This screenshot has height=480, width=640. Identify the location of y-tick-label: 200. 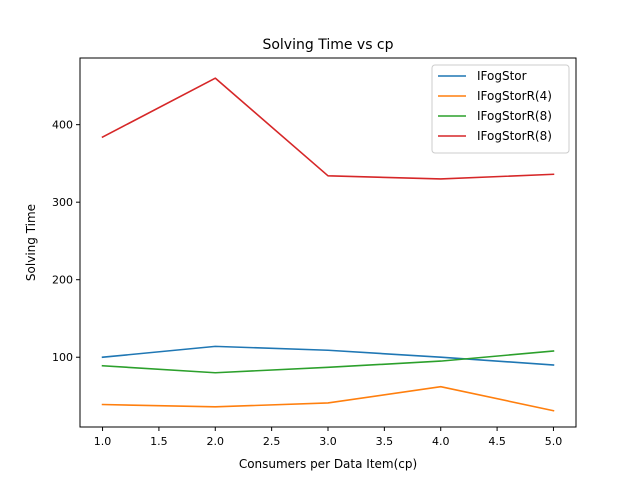
(62, 280).